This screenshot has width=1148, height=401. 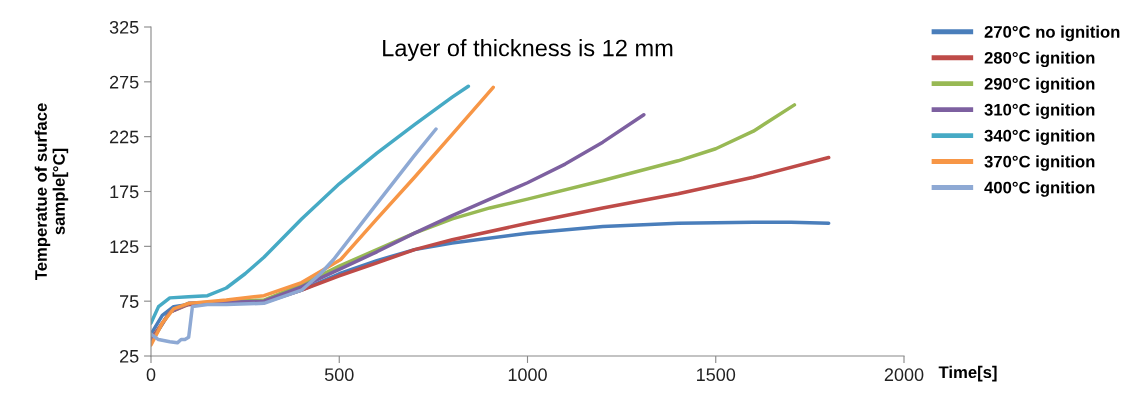 I want to click on x-tick-label: 2000, so click(x=904, y=375).